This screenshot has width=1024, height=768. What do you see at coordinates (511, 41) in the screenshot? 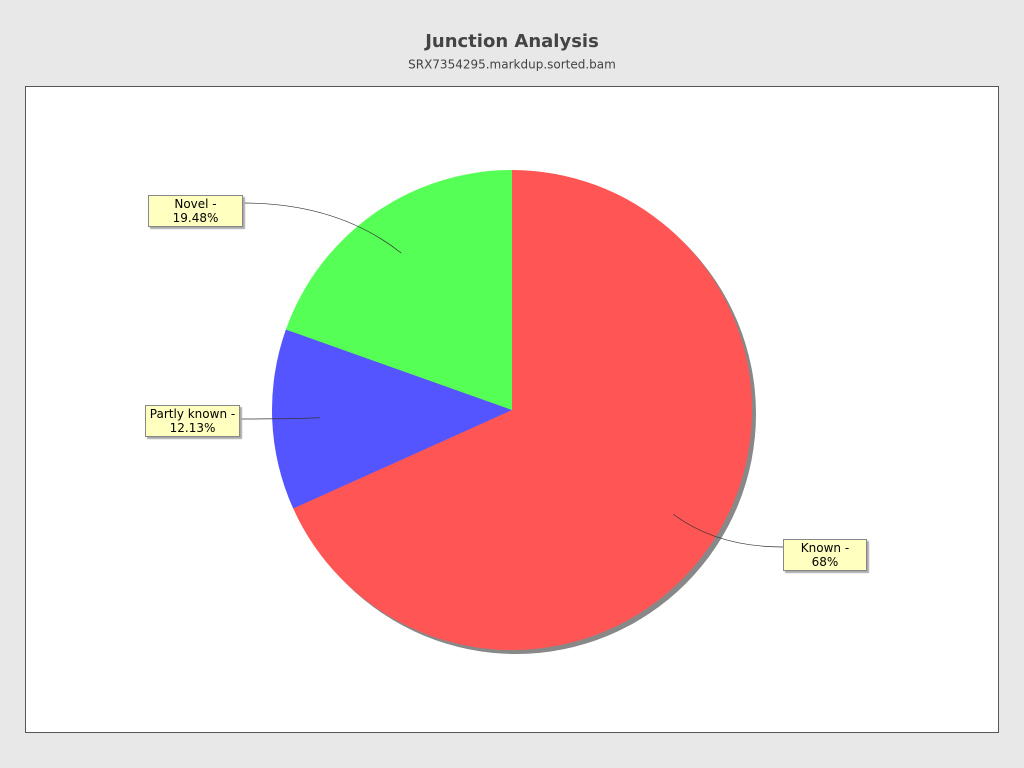
I see `chart-title: Junction Analysis` at bounding box center [511, 41].